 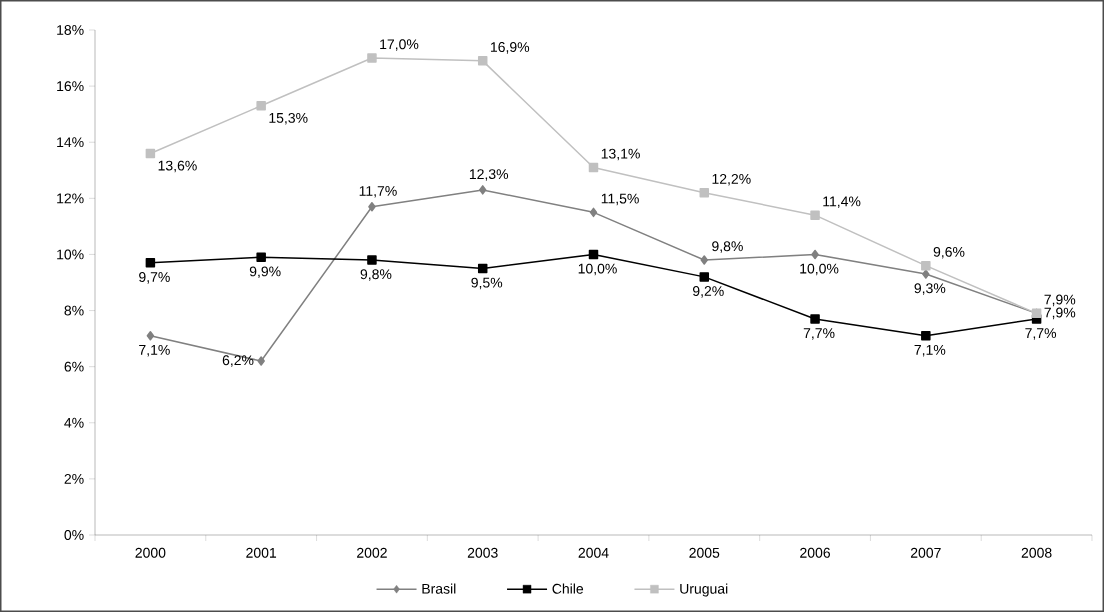 I want to click on data-label: 6,2%, so click(x=238, y=361).